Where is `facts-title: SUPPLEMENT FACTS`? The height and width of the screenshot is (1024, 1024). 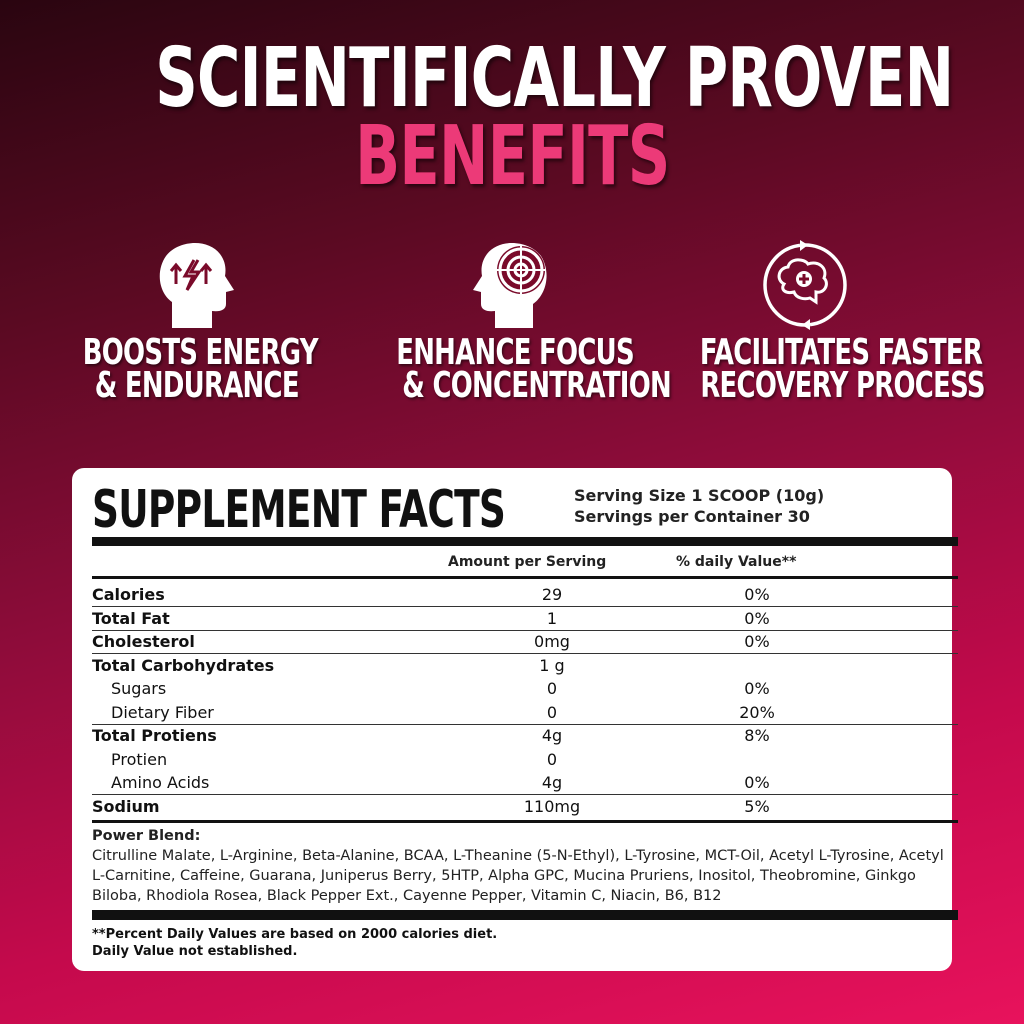
facts-title: SUPPLEMENT FACTS is located at coordinates (299, 510).